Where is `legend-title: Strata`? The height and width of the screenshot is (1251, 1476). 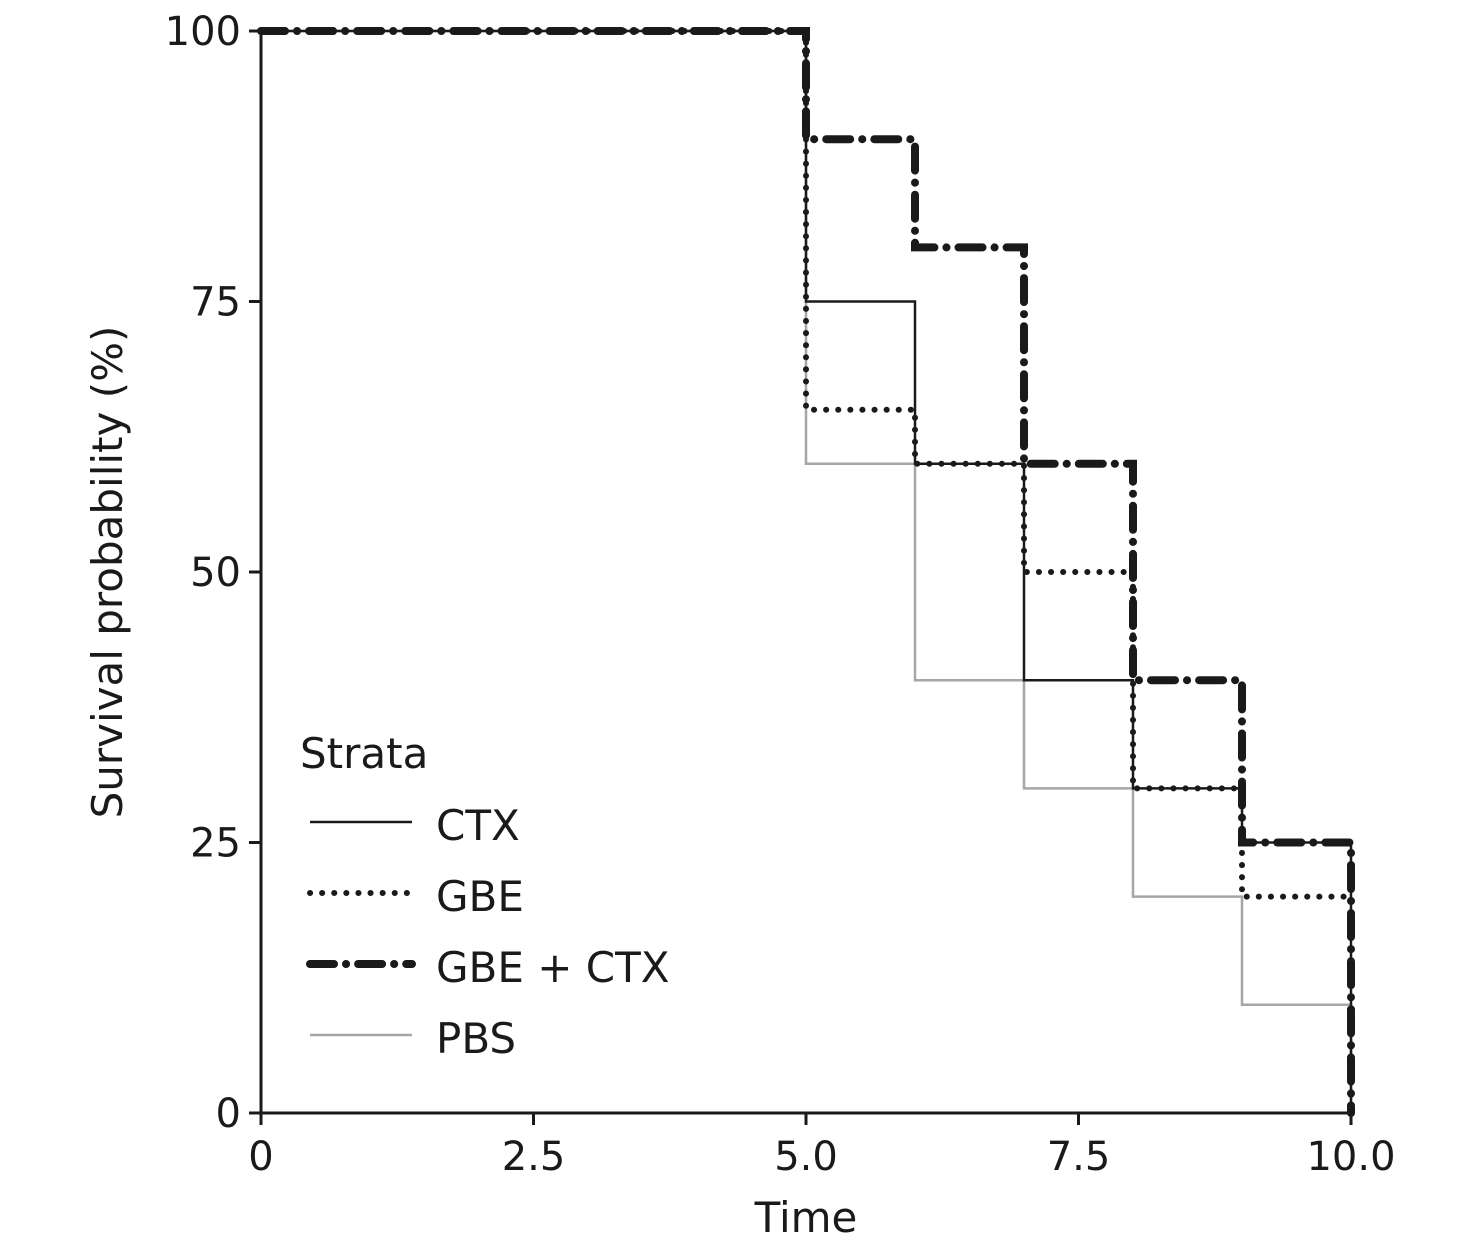
legend-title: Strata is located at coordinates (364, 753).